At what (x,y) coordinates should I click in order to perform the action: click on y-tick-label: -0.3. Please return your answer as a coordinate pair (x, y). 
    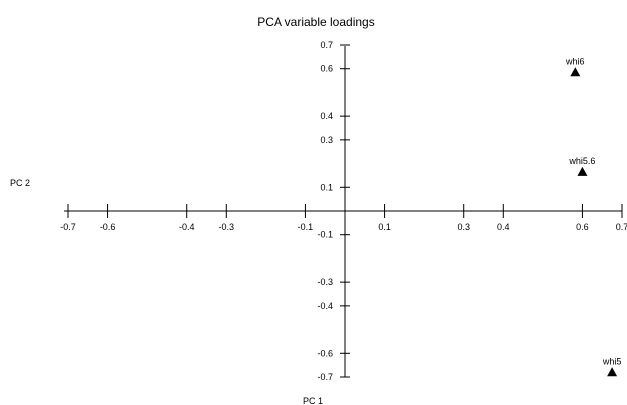
    Looking at the image, I should click on (325, 282).